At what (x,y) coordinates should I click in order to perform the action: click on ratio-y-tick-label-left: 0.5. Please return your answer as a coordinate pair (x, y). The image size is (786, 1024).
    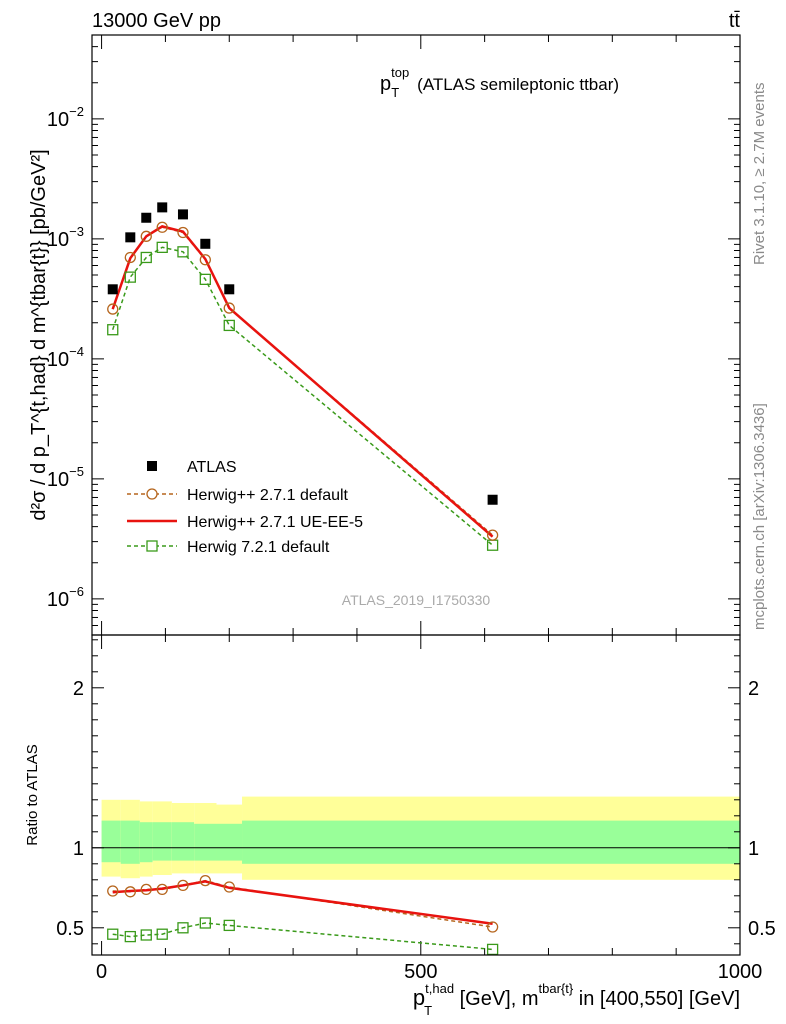
    Looking at the image, I should click on (70, 929).